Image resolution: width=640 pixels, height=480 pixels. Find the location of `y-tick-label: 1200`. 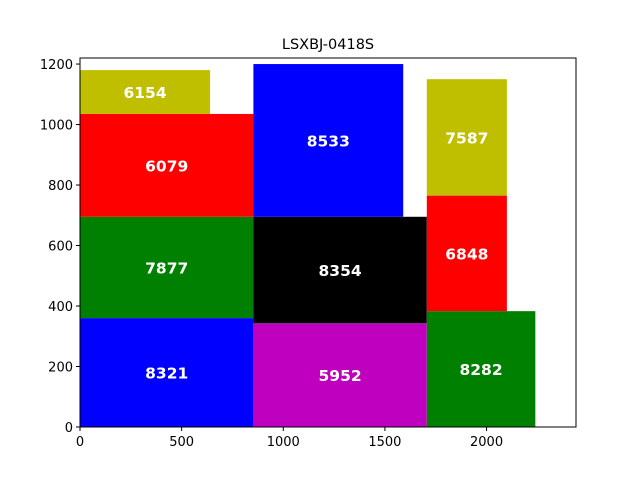

y-tick-label: 1200 is located at coordinates (56, 65).